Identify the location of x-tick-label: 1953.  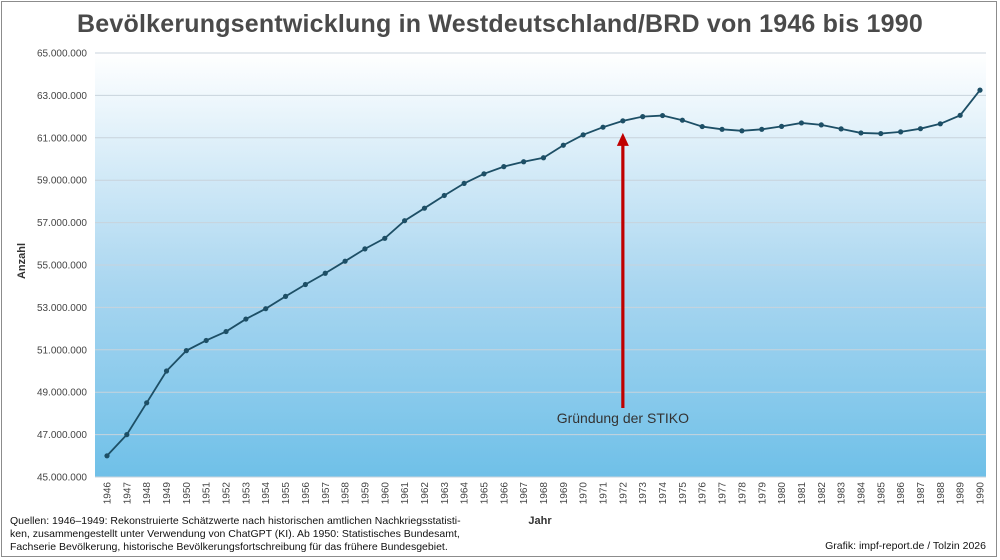
(246, 493).